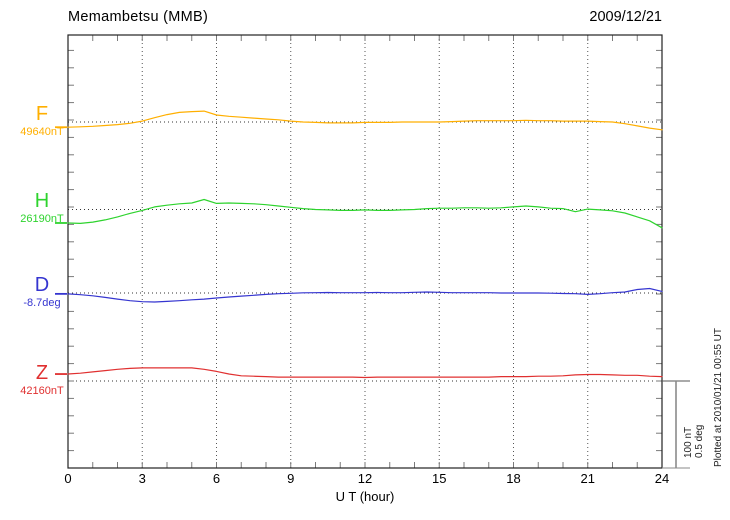  What do you see at coordinates (365, 496) in the screenshot?
I see `x-axis-label: U T (hour)` at bounding box center [365, 496].